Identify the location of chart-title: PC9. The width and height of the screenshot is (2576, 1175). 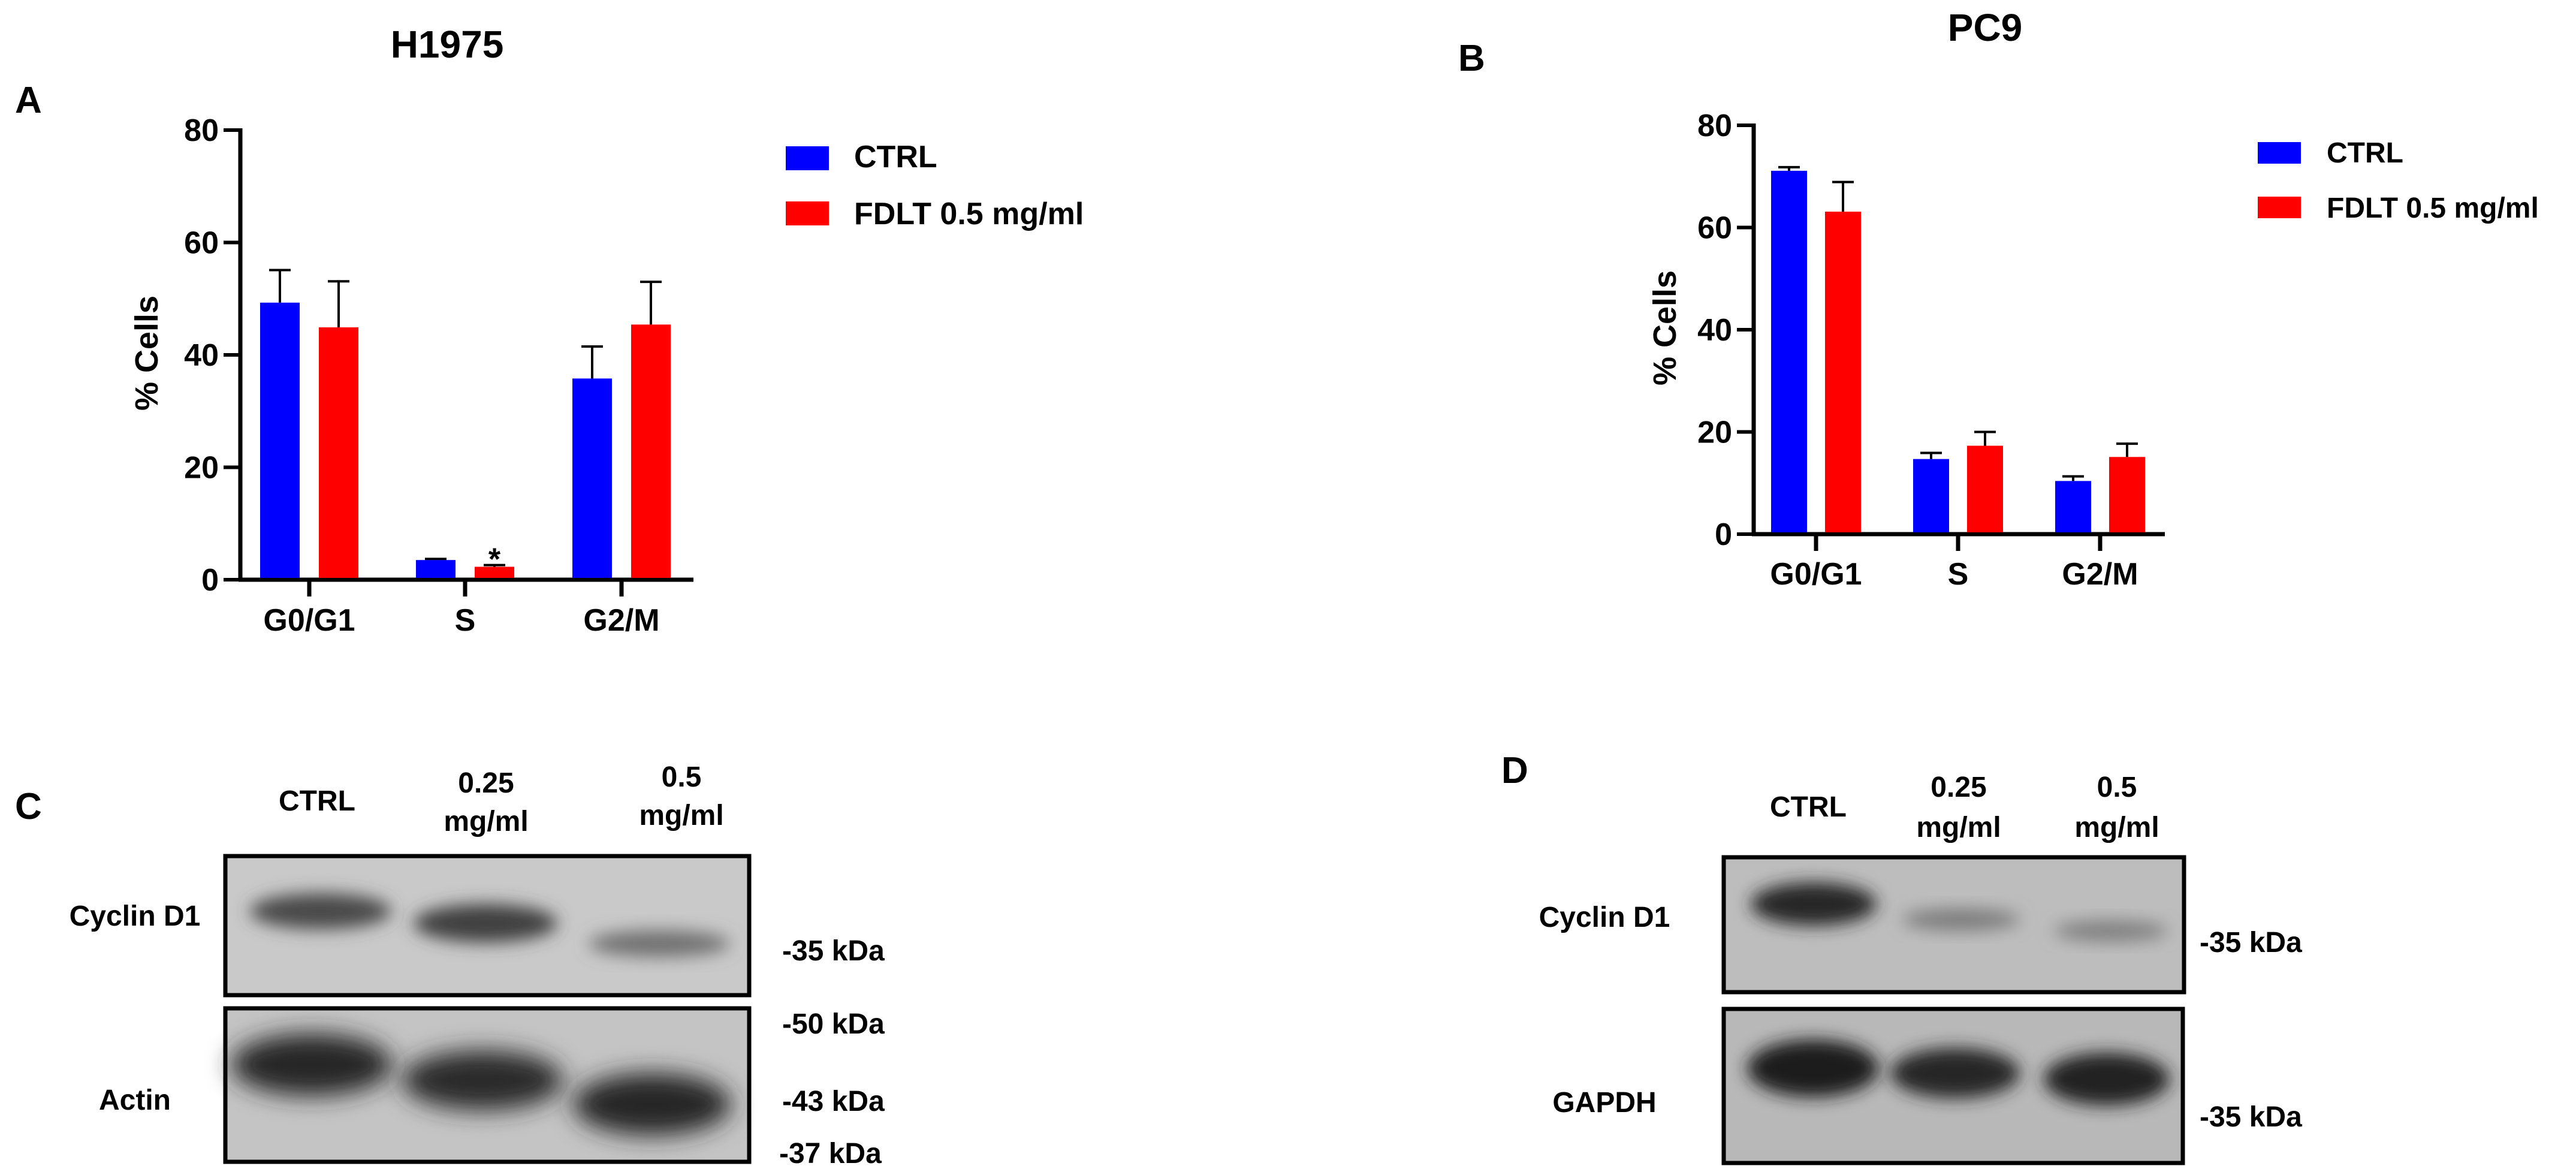
(1985, 28).